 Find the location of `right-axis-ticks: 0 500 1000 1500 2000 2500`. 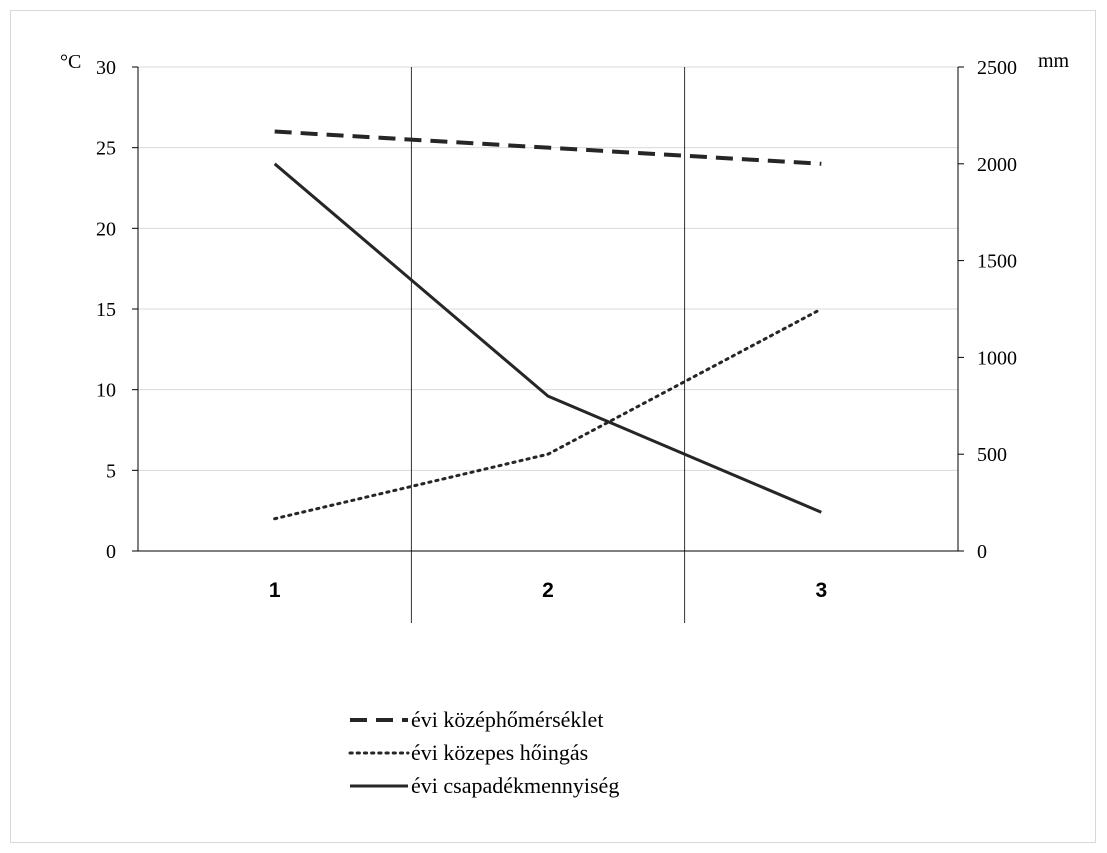

right-axis-ticks: 0 500 1000 1500 2000 2500 is located at coordinates (997, 310).